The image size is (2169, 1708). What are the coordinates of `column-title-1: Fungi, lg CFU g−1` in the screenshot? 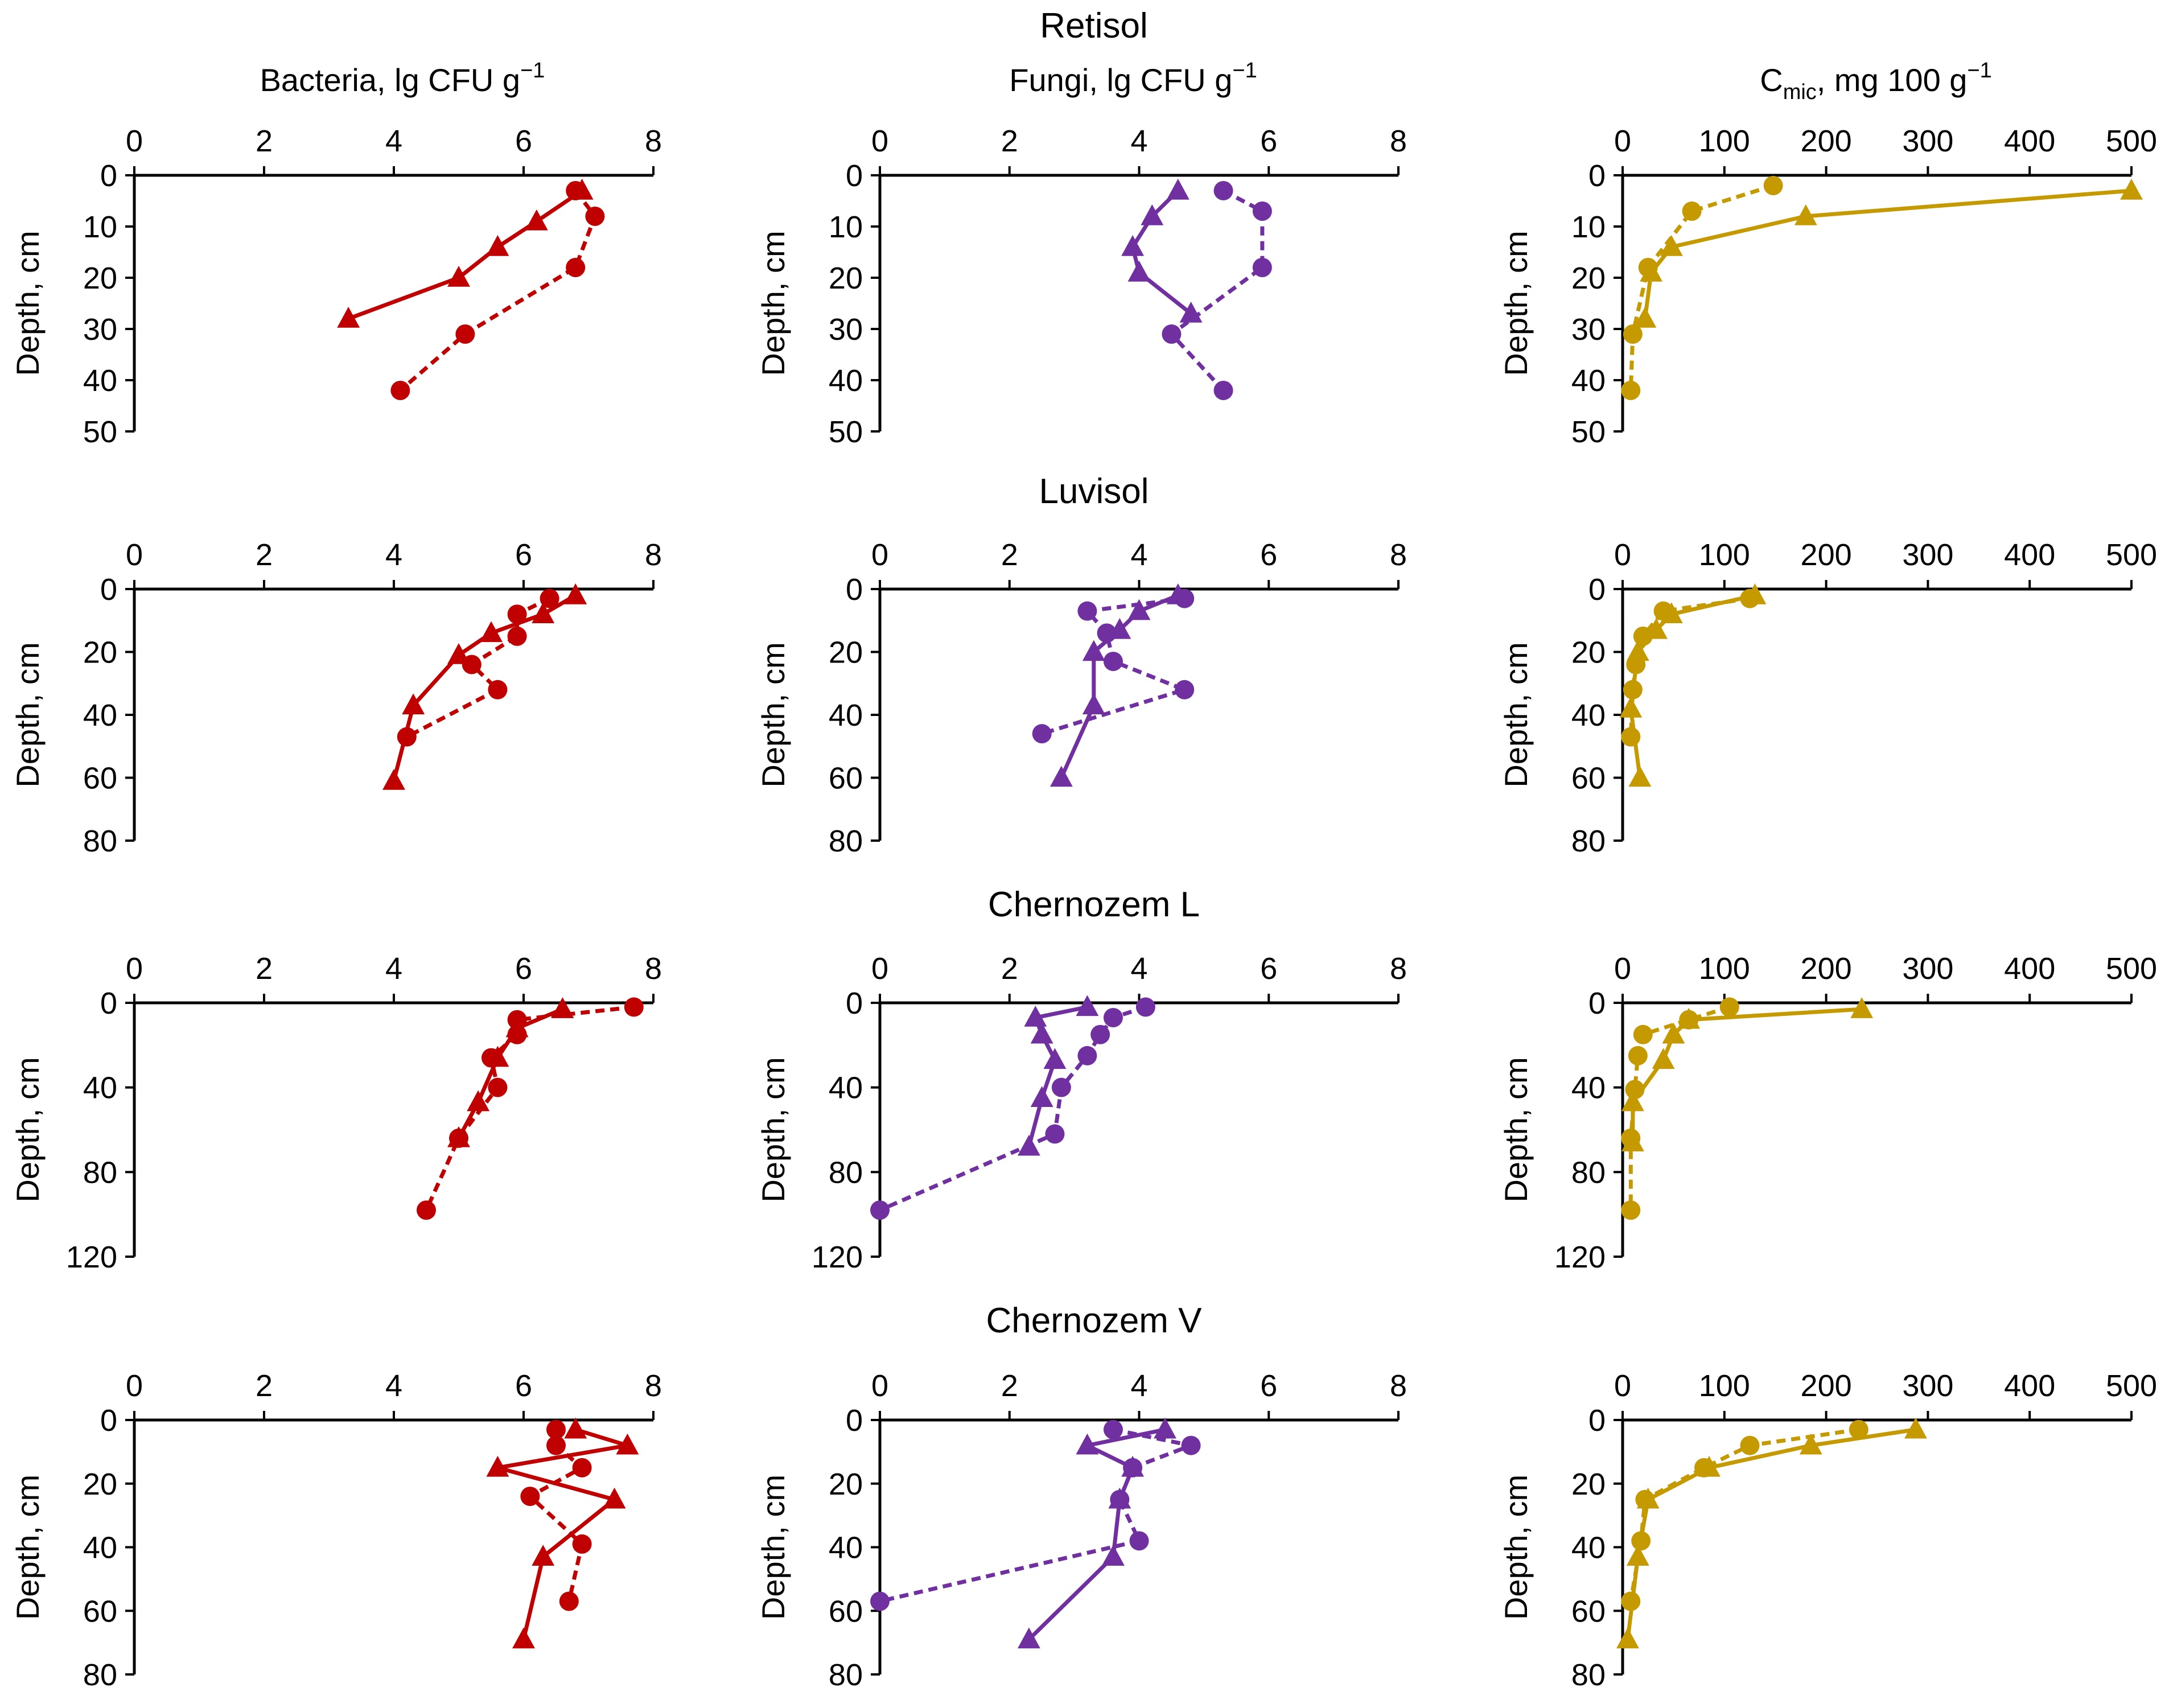 It's located at (1133, 79).